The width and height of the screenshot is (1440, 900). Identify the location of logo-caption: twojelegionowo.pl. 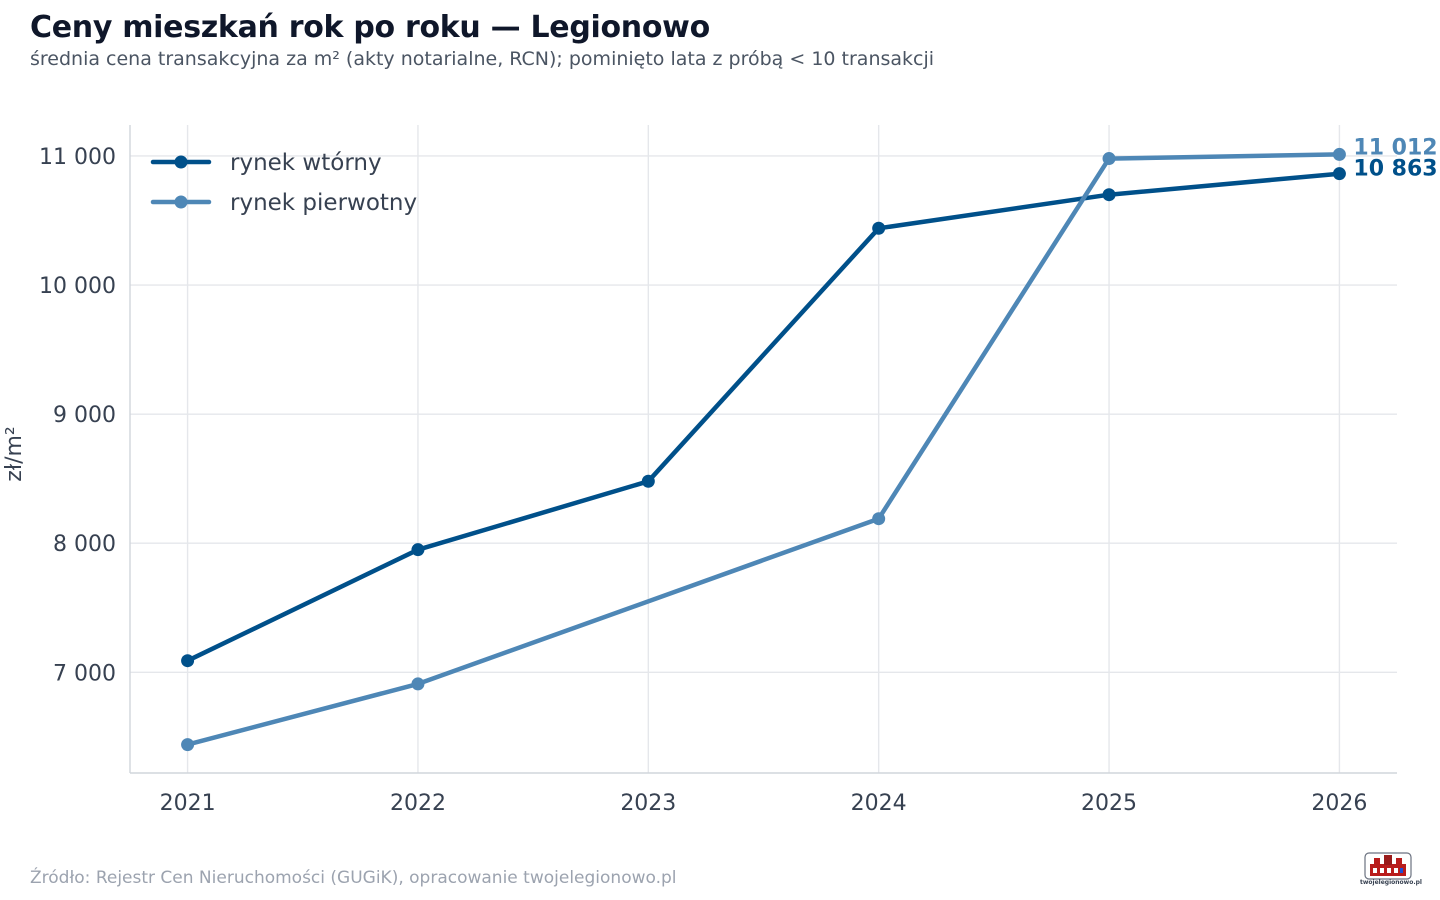
(1391, 882).